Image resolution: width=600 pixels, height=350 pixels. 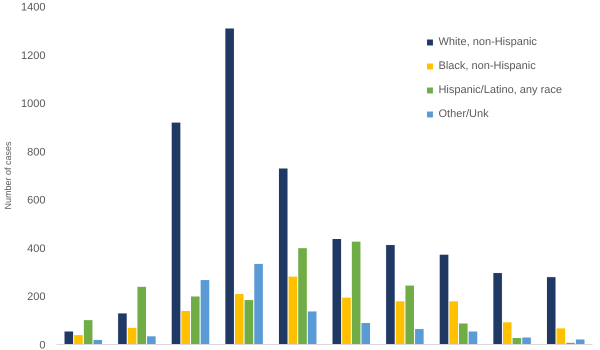 I want to click on y-tick-label: 600, so click(x=36, y=200).